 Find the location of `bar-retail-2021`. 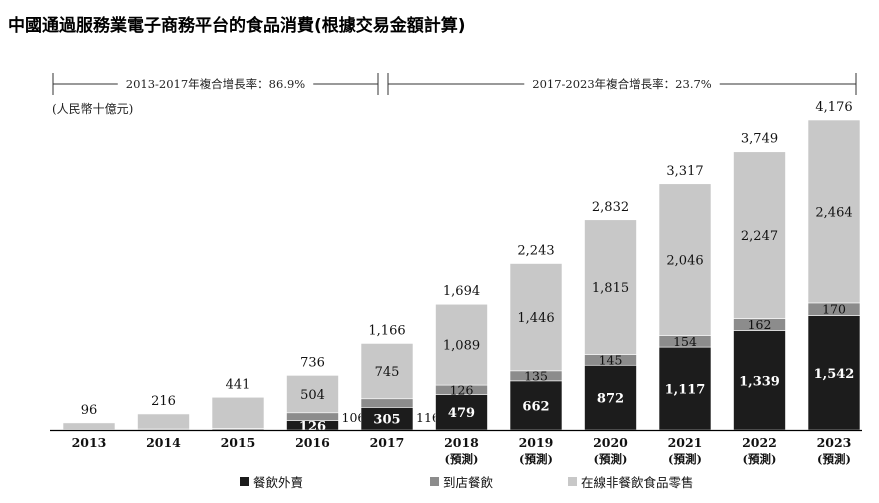

bar-retail-2021 is located at coordinates (685, 259).